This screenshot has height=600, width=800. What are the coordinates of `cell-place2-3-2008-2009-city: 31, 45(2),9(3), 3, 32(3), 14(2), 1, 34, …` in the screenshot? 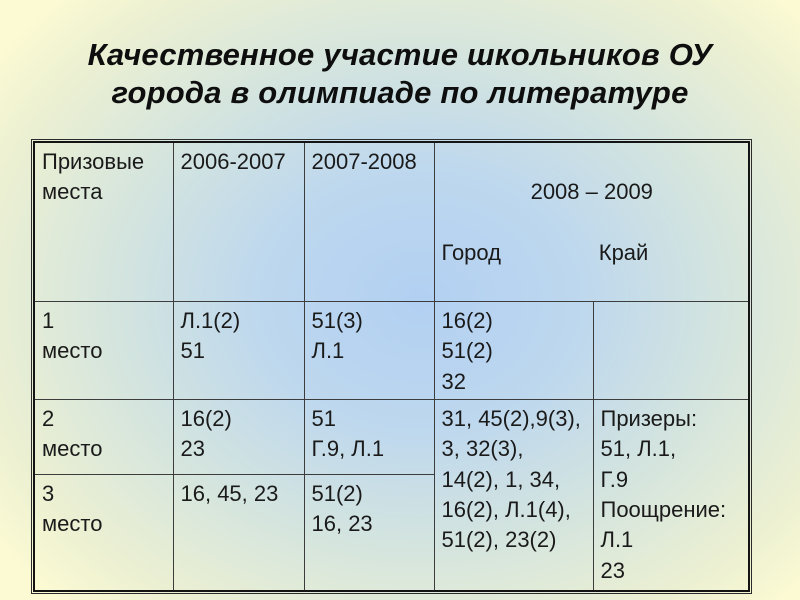 It's located at (513, 495).